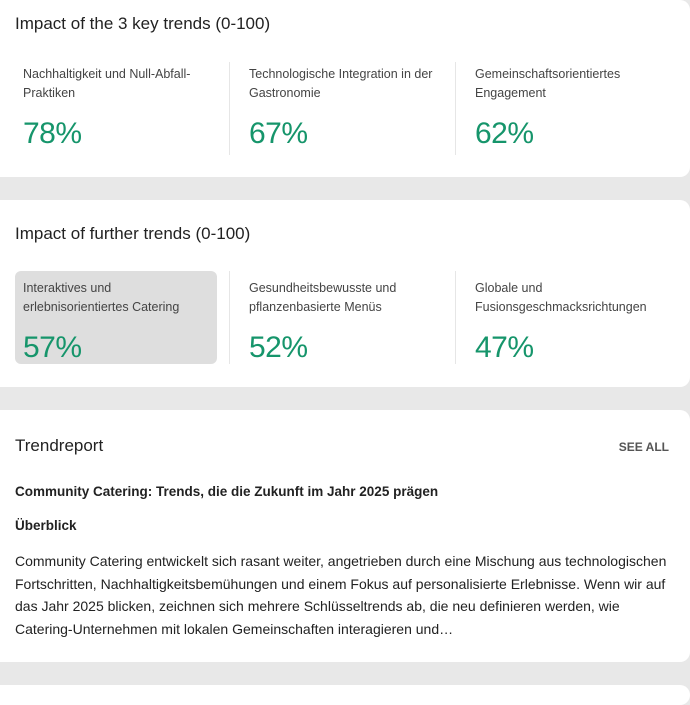  Describe the element at coordinates (59, 445) in the screenshot. I see `trendreport-title: Trendreport` at that location.